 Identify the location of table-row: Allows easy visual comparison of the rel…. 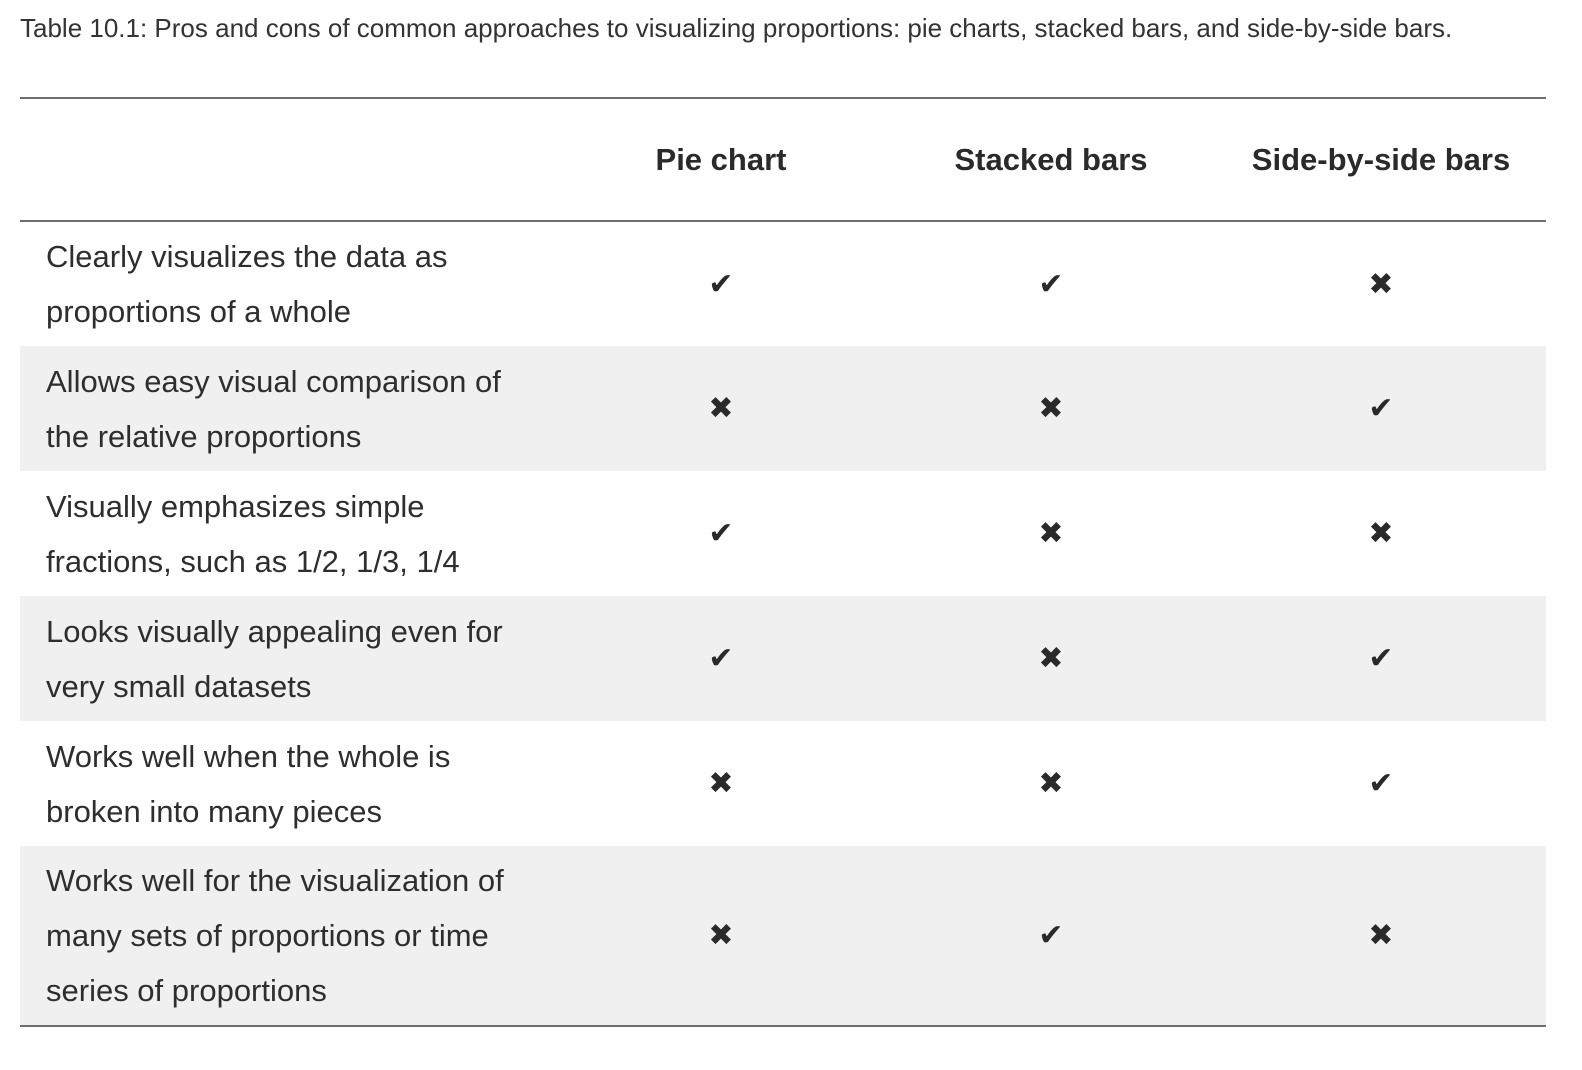
(783, 408).